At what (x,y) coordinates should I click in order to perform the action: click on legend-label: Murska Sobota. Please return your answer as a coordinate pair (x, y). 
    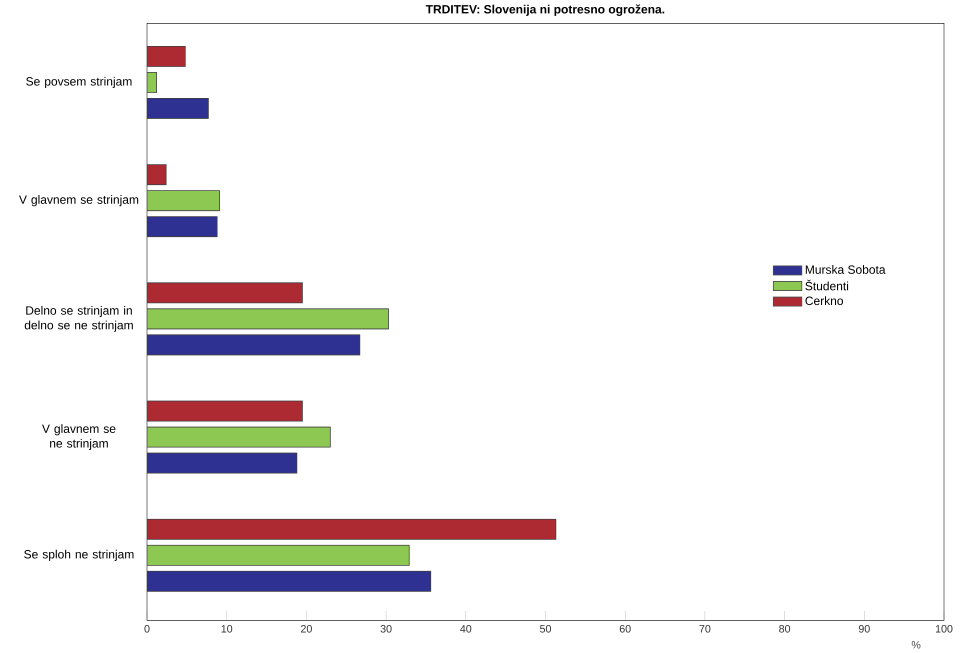
    Looking at the image, I should click on (846, 269).